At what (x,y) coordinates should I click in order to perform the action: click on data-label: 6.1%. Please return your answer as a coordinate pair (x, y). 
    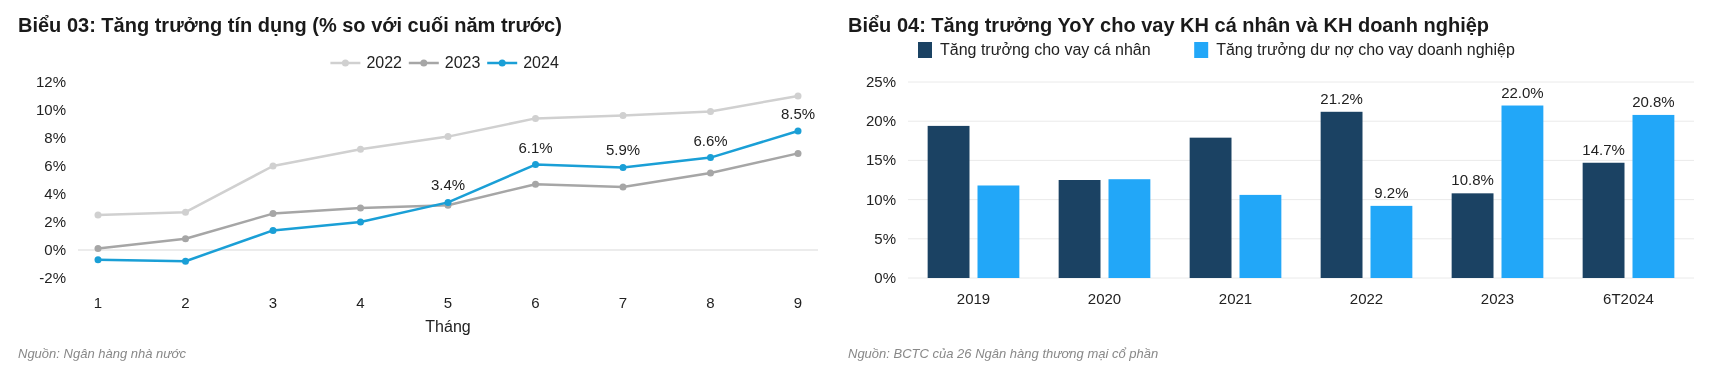
    Looking at the image, I should click on (535, 147).